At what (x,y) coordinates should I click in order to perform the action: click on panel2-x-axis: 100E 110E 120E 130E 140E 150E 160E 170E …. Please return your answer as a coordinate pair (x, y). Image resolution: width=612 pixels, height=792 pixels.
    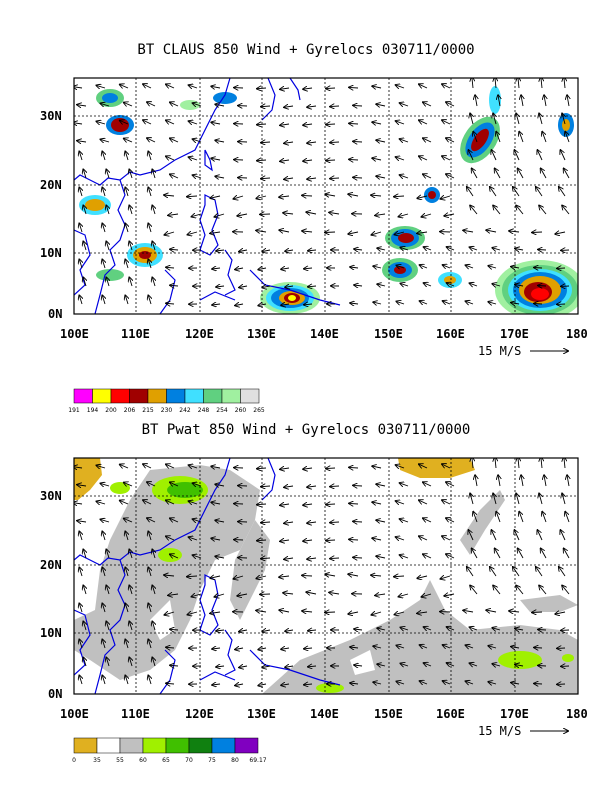
    Looking at the image, I should click on (324, 714).